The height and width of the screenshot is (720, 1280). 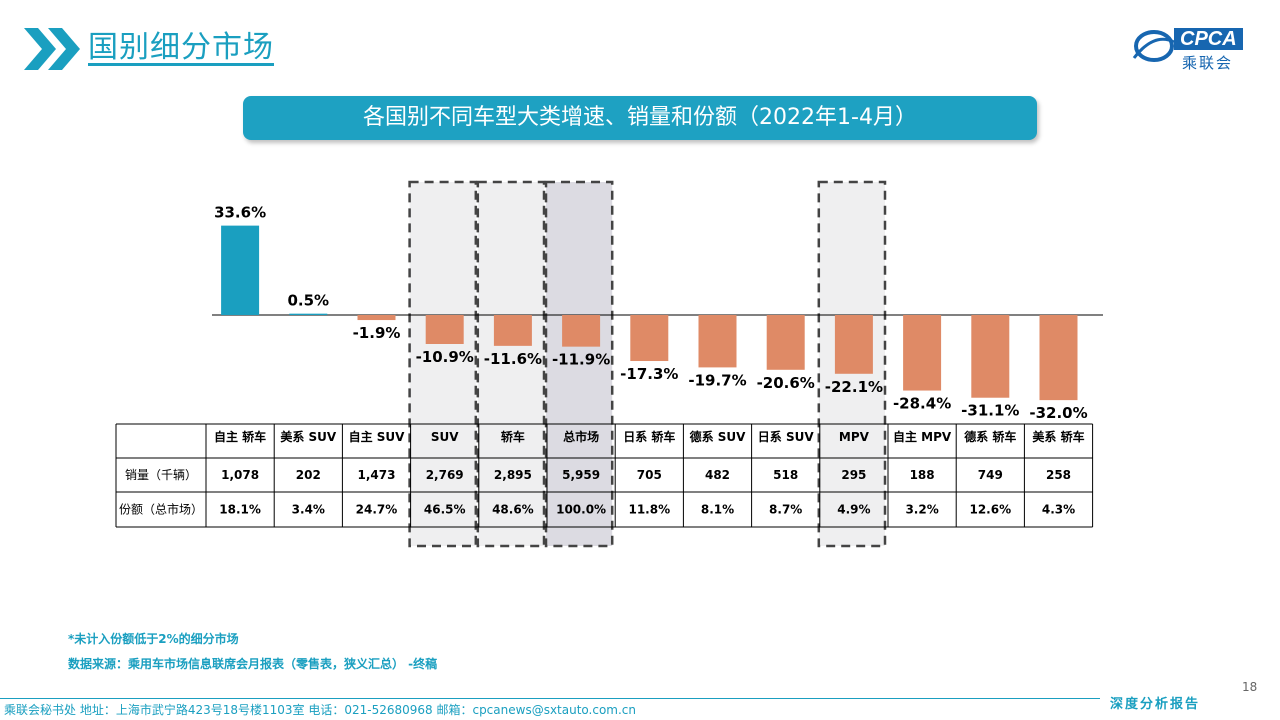 What do you see at coordinates (990, 475) in the screenshot?
I see `table-cell-0-德系-轿车: 749` at bounding box center [990, 475].